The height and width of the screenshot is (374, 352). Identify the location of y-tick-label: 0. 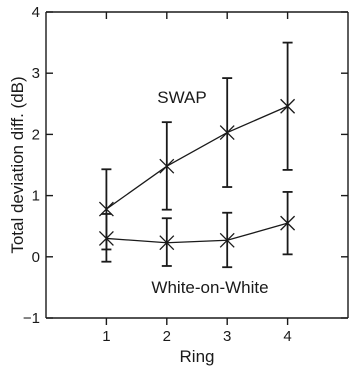
(36, 257).